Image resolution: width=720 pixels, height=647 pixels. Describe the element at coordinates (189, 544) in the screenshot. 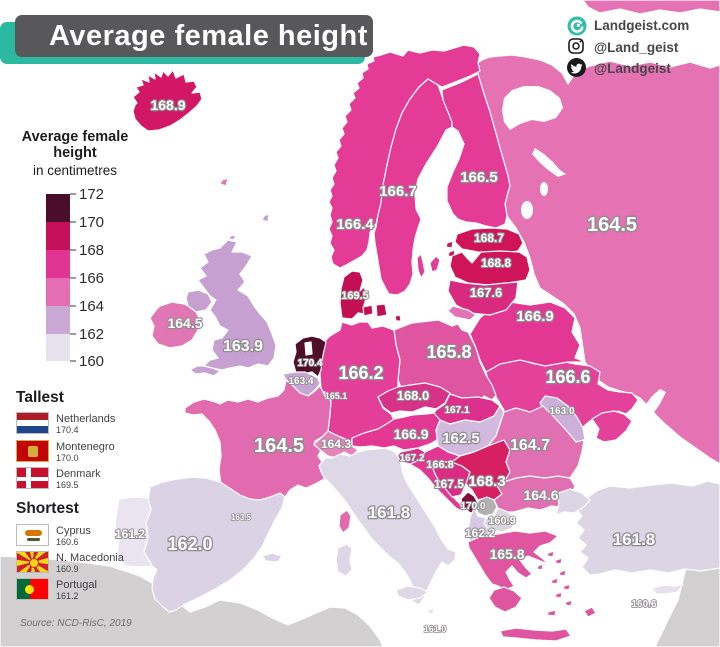

I see `svg-text: 162.0` at that location.